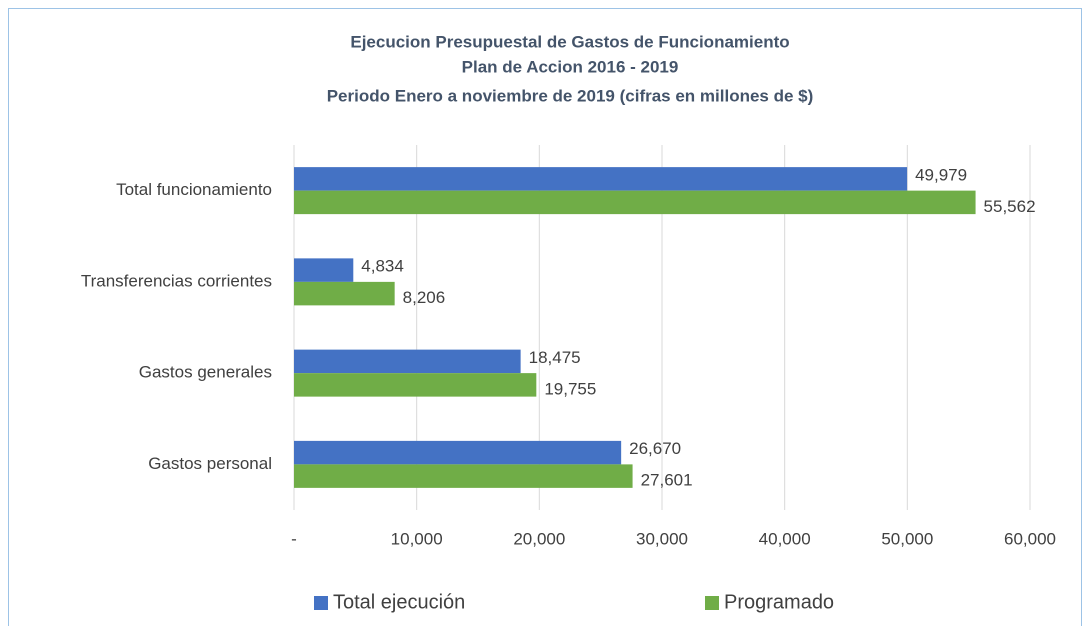  What do you see at coordinates (655, 448) in the screenshot?
I see `value-label: 26,670` at bounding box center [655, 448].